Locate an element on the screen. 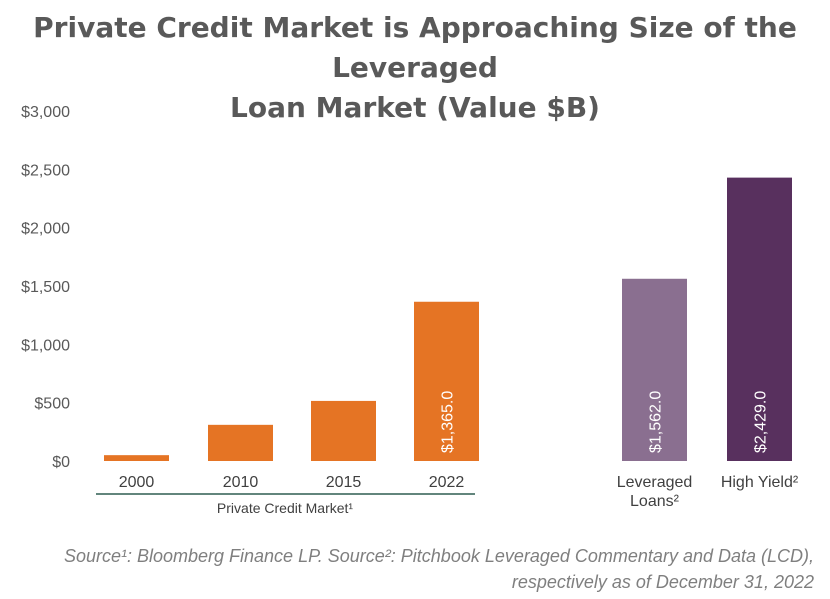 This screenshot has height=599, width=830. y-tick-label: $2,000 is located at coordinates (45, 229).